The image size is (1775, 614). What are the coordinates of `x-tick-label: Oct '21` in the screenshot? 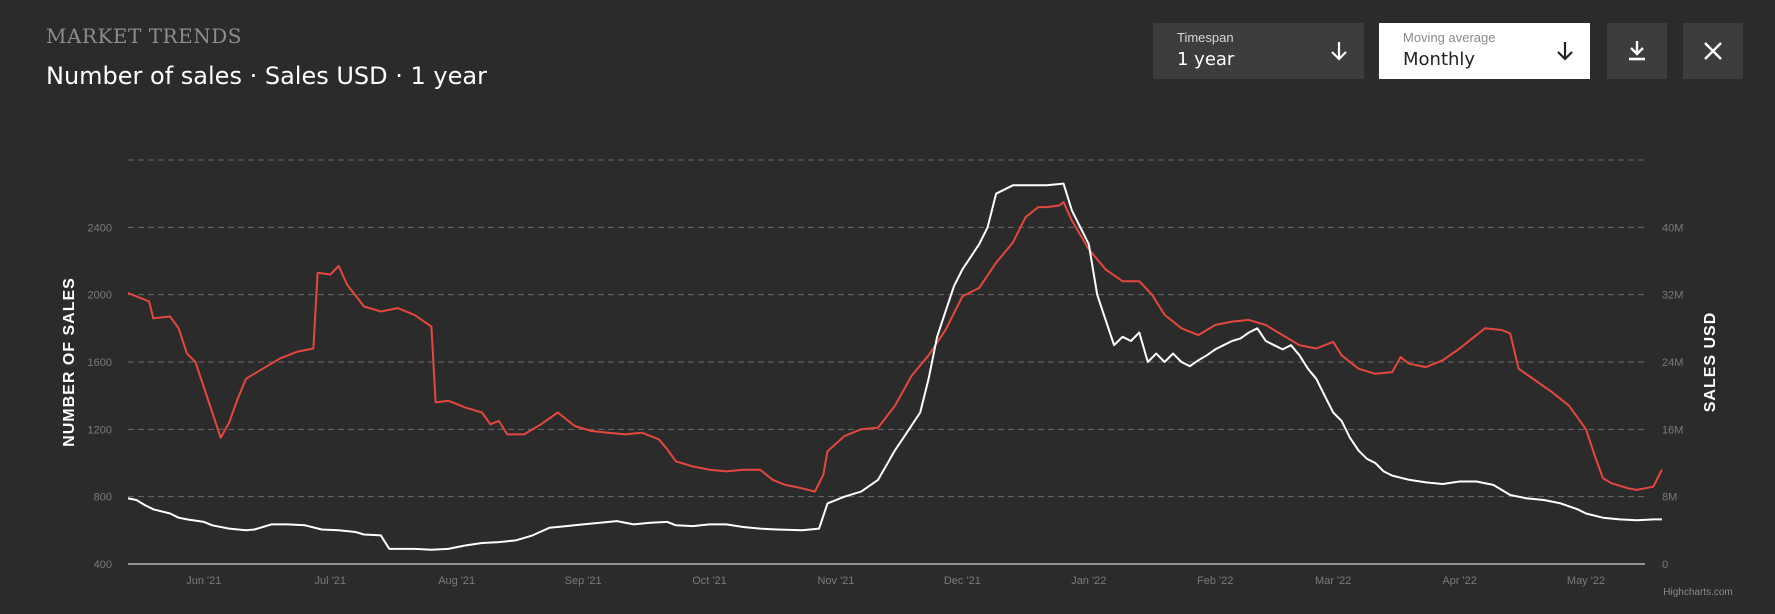 It's located at (709, 581).